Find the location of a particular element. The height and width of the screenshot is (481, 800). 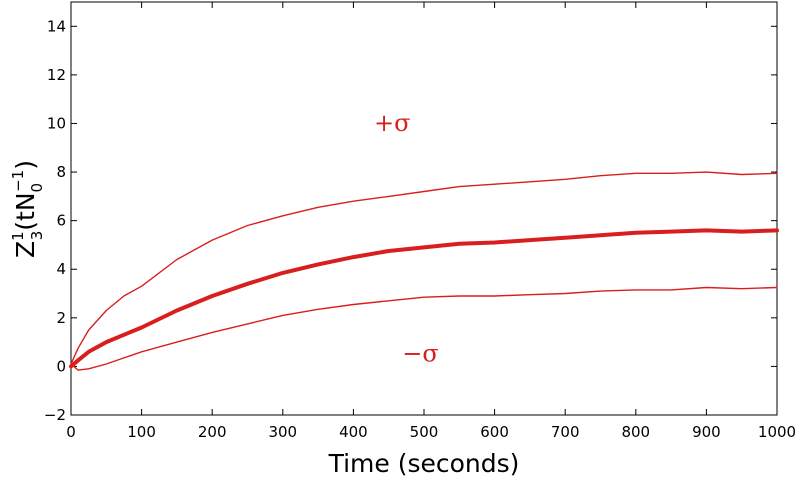

x-tick-label: 200 is located at coordinates (212, 432).